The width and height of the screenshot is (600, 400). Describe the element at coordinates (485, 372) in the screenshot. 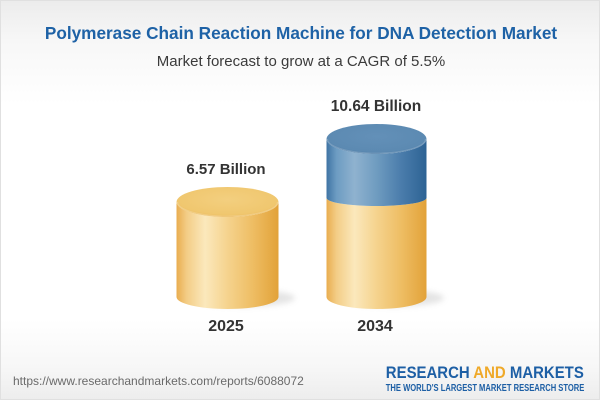

I see `svg-text: RESEARCH AND MARKETS` at that location.